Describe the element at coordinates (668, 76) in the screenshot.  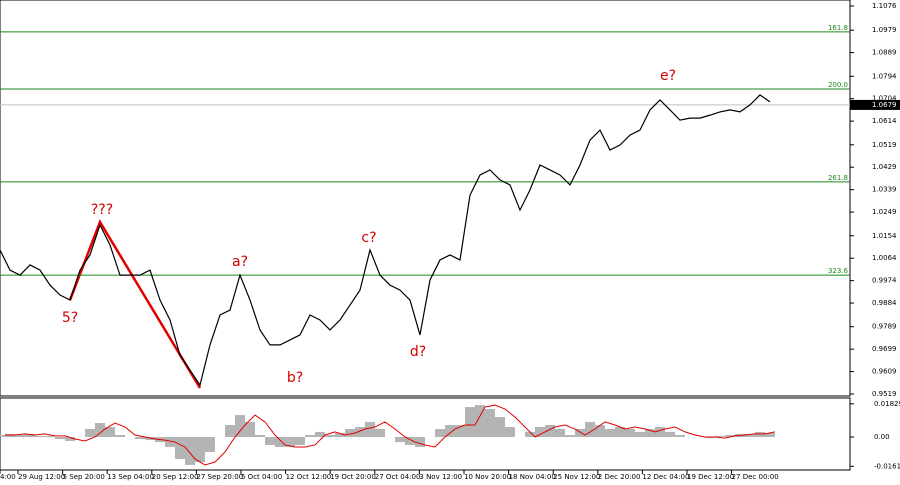
I see `wave-label: e?` at that location.